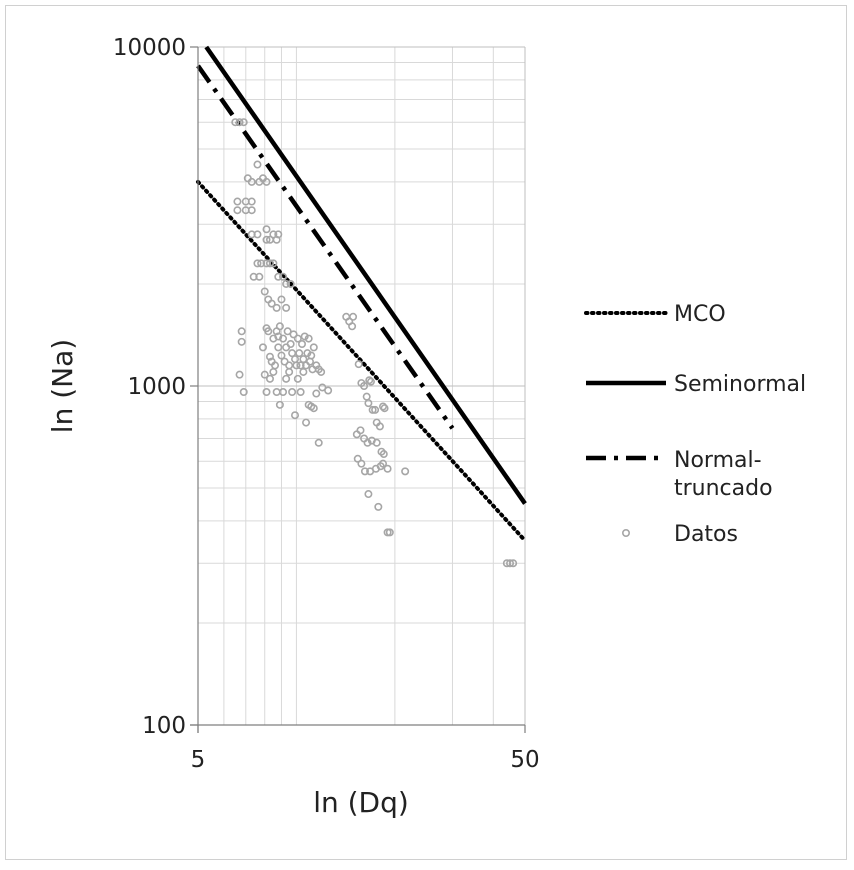 The image size is (854, 870). I want to click on x-tick-label: 5, so click(198, 760).